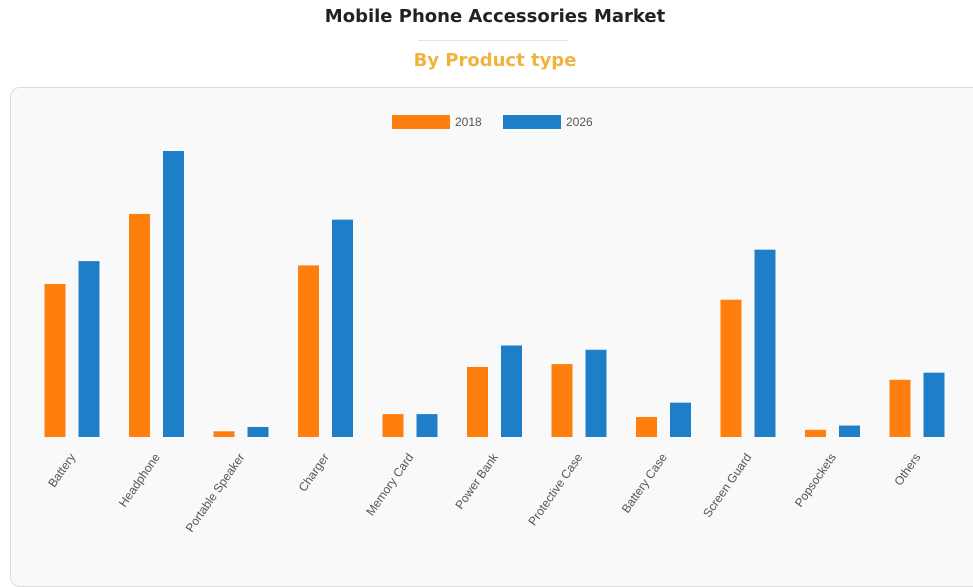 The width and height of the screenshot is (973, 587). What do you see at coordinates (495, 16) in the screenshot?
I see `chart-title: Mobile Phone Accessories Market` at bounding box center [495, 16].